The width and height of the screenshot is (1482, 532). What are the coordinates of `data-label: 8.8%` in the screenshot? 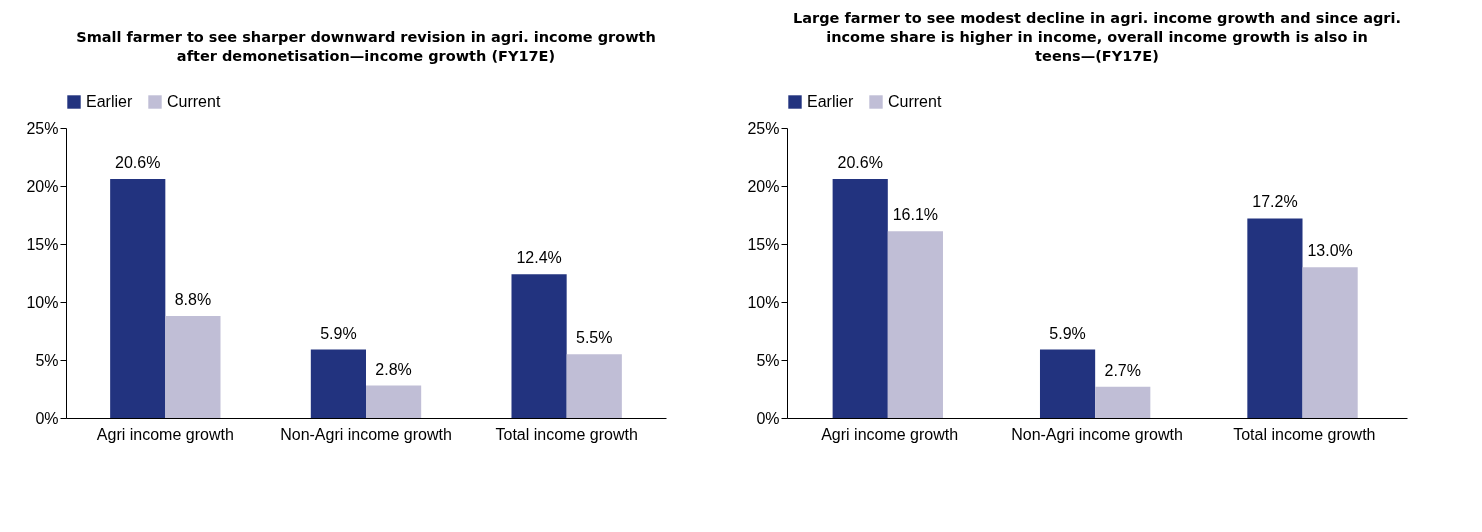 It's located at (193, 299).